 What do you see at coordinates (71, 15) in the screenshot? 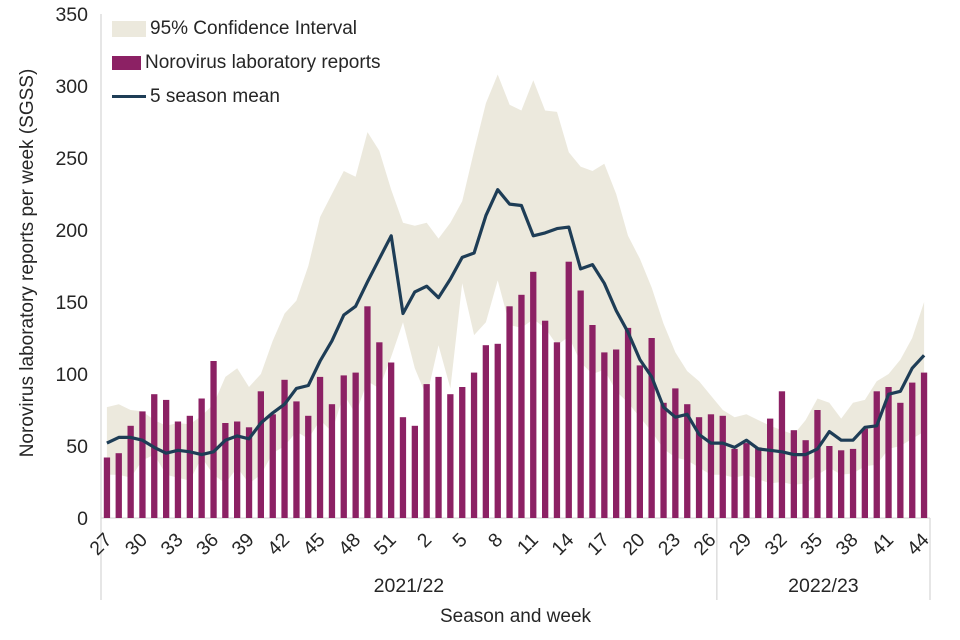
I see `y-tick-label: 350` at bounding box center [71, 15].